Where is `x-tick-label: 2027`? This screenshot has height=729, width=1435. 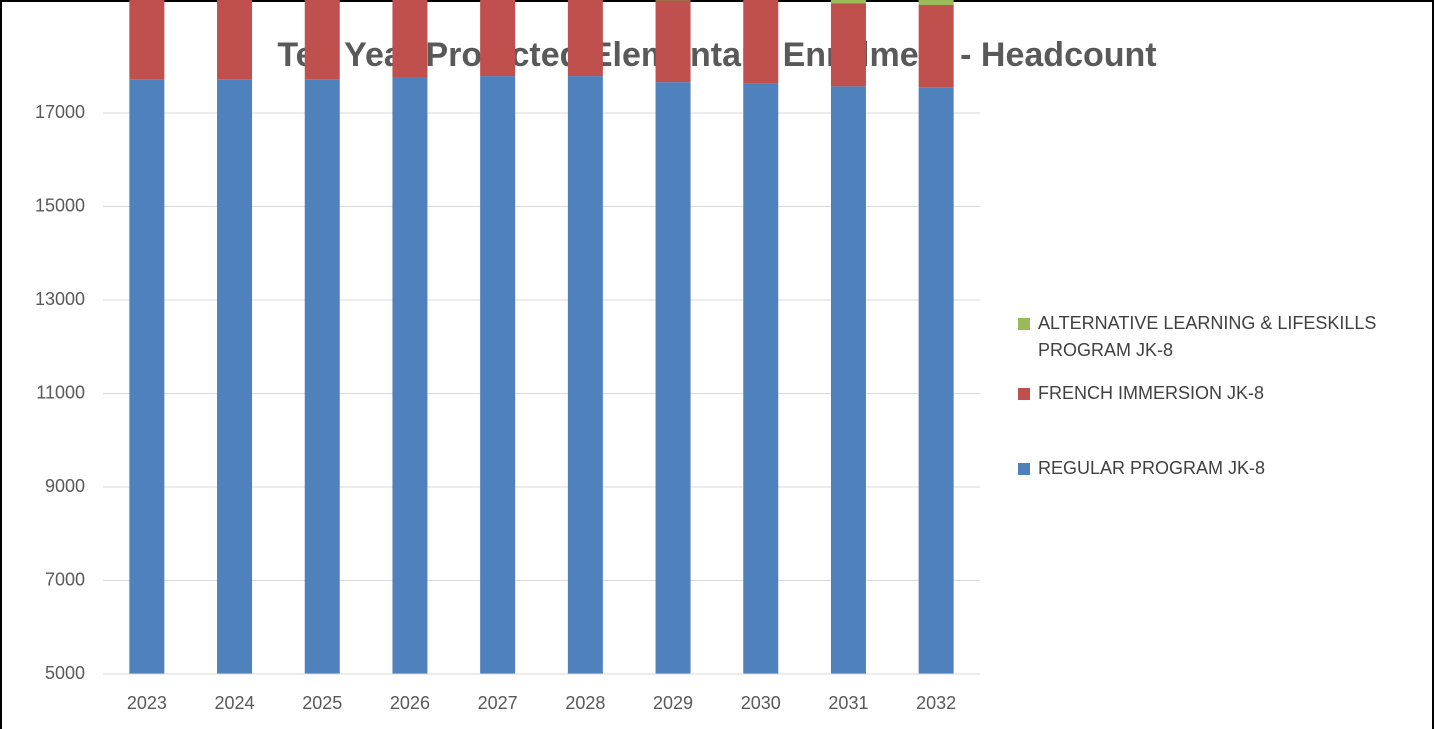
x-tick-label: 2027 is located at coordinates (498, 703).